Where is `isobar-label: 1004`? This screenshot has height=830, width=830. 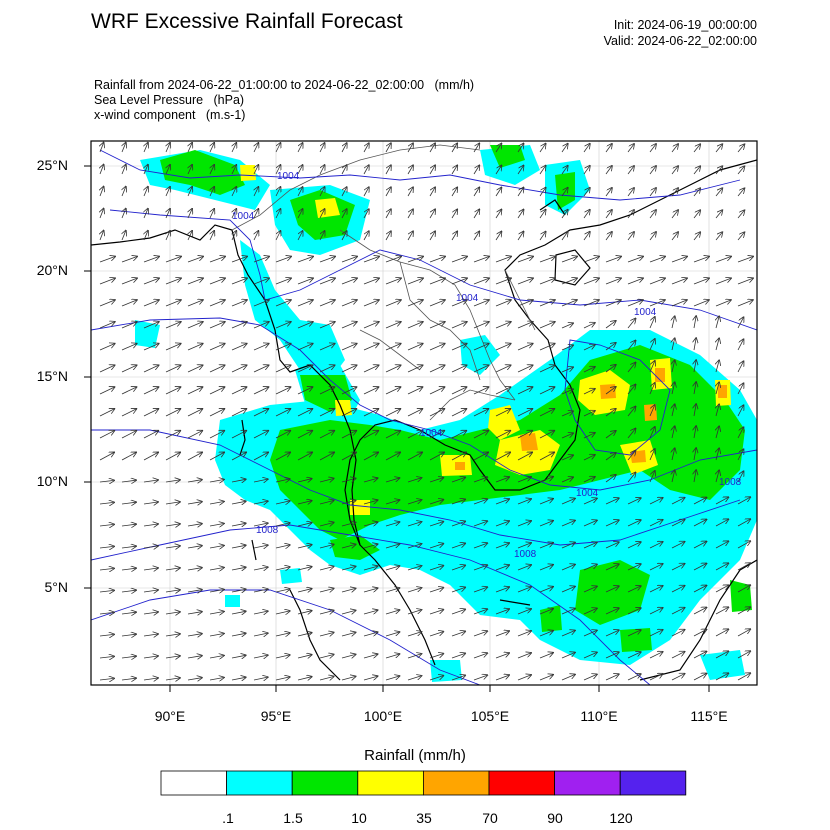
isobar-label: 1004 is located at coordinates (587, 493).